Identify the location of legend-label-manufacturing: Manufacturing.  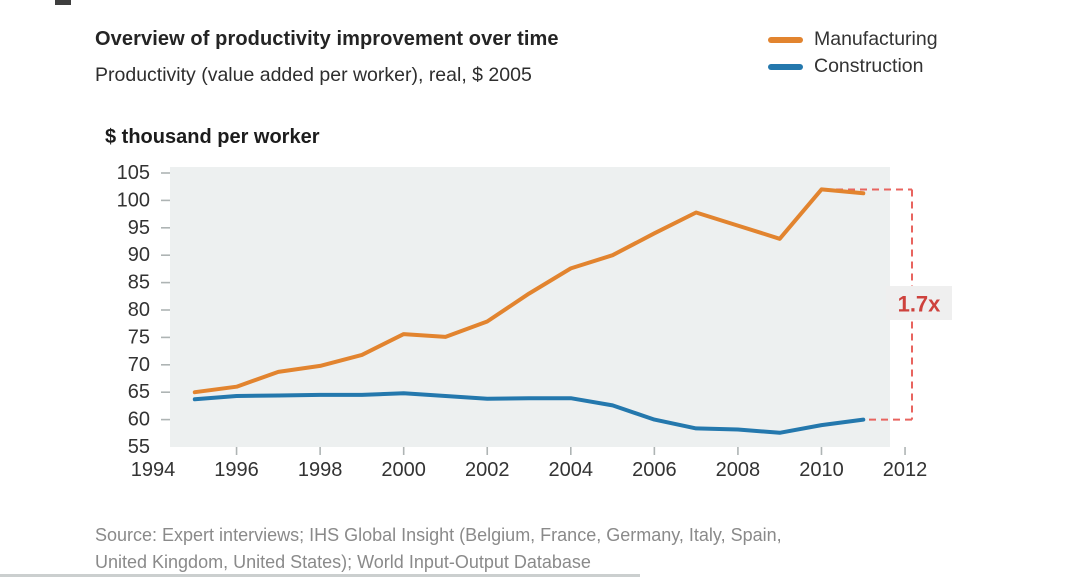
(876, 39).